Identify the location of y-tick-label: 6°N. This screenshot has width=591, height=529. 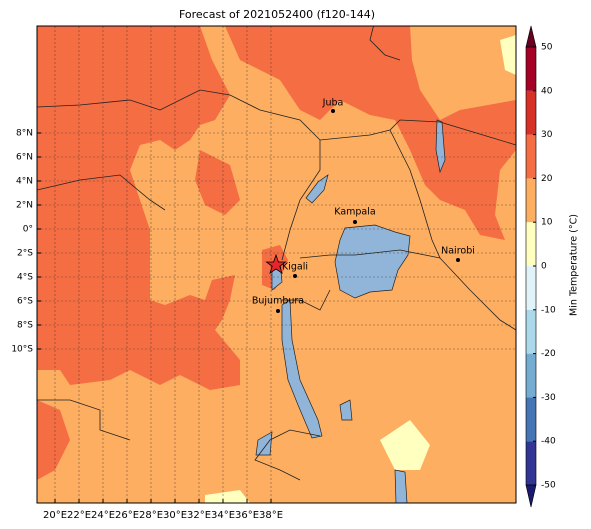
(24, 158).